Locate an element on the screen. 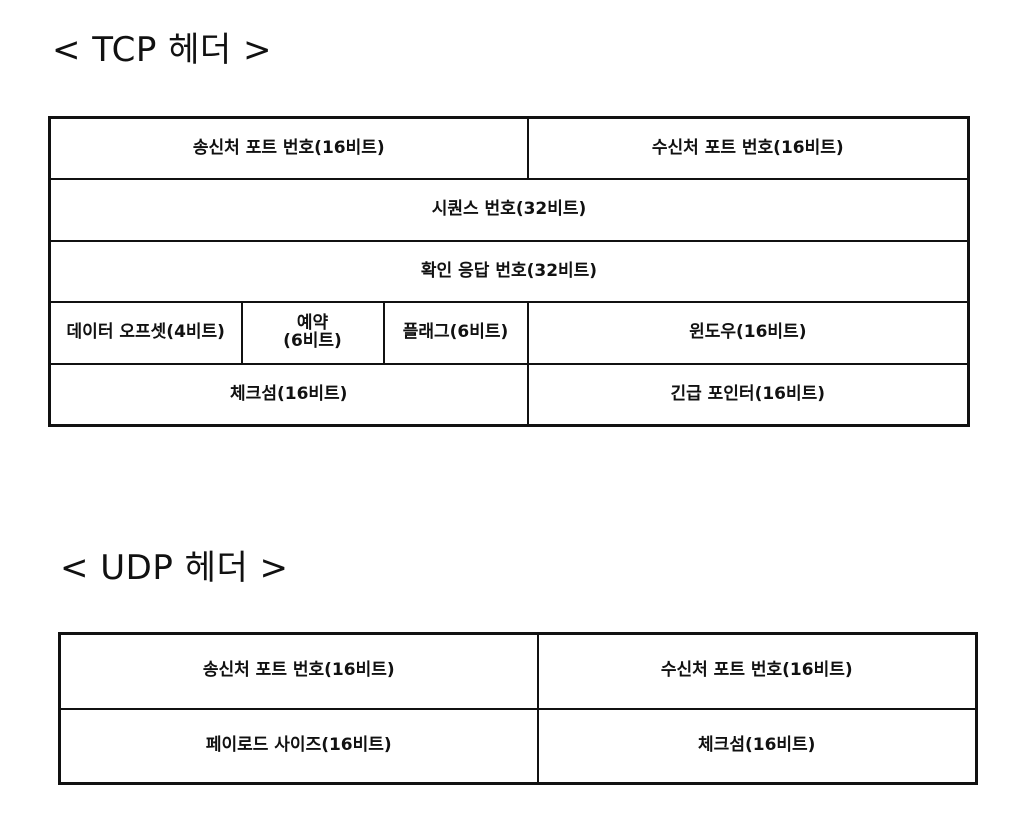 The height and width of the screenshot is (814, 1015). udp-header-title: < UDP 헤더 > is located at coordinates (174, 568).